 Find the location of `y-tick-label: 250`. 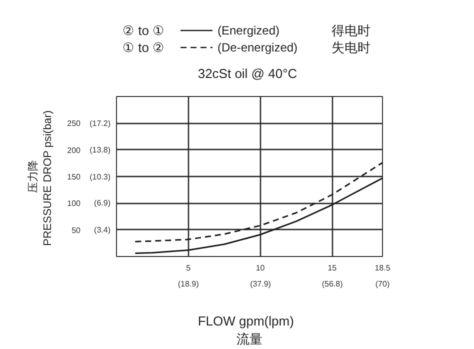

y-tick-label: 250 is located at coordinates (74, 123).